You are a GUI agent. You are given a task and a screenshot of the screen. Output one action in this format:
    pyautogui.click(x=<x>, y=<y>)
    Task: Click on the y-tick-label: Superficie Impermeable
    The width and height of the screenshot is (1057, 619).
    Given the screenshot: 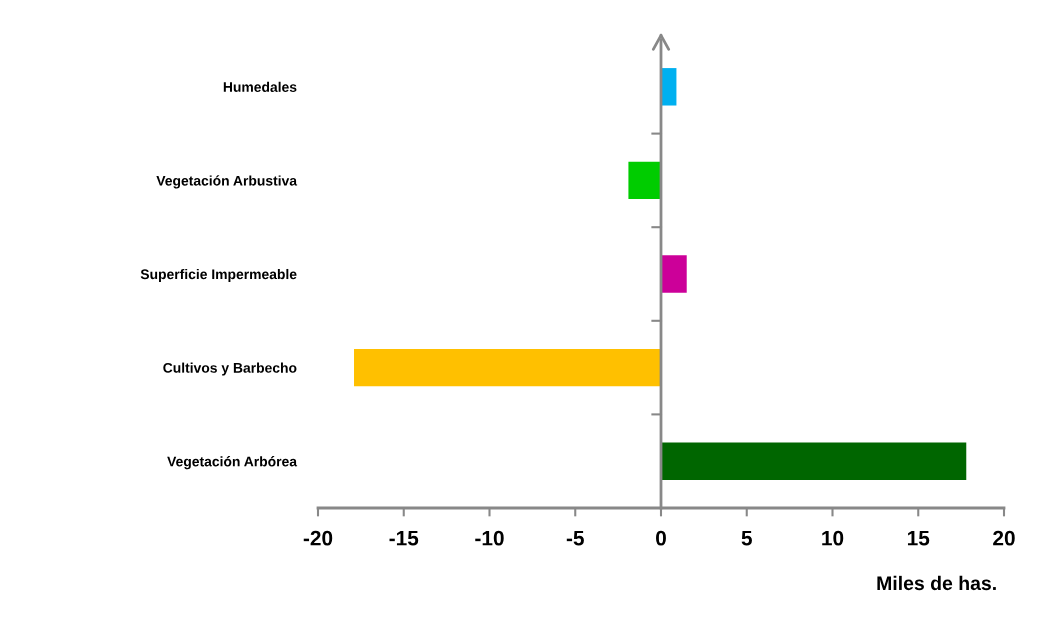 What is the action you would take?
    pyautogui.click(x=218, y=275)
    